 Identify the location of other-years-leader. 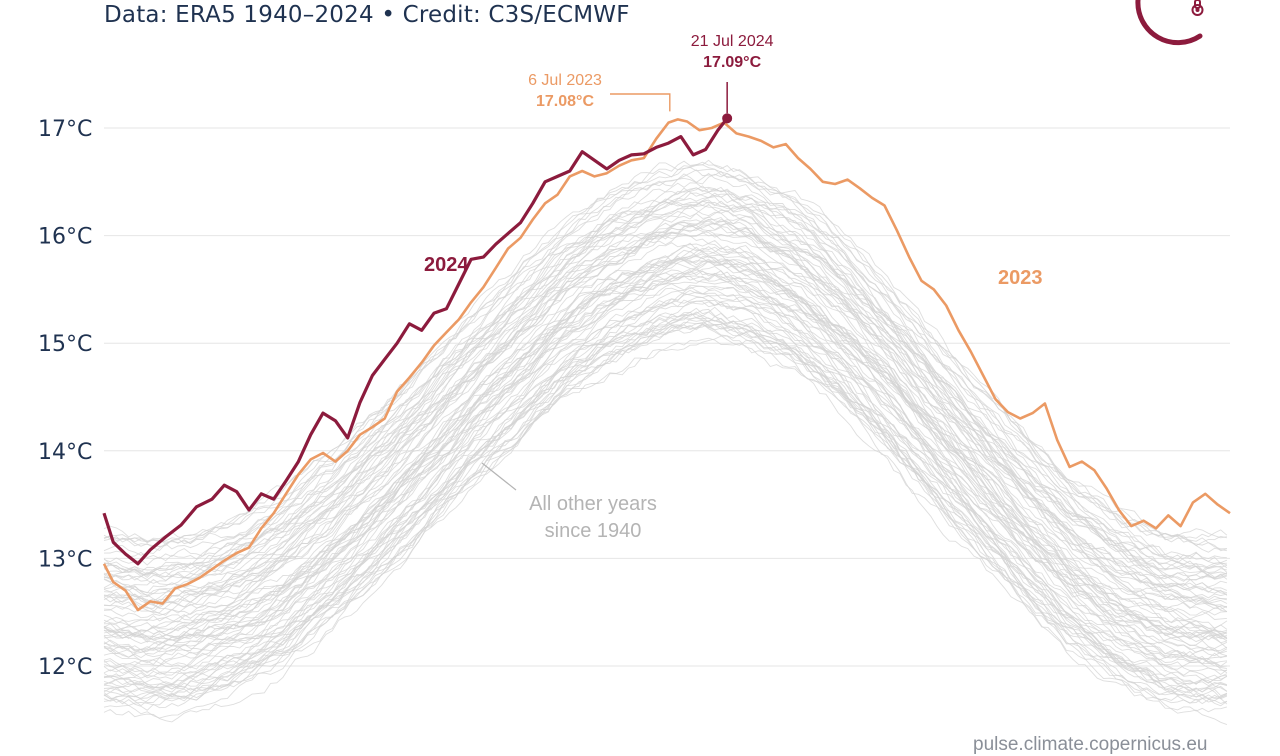
(499, 476).